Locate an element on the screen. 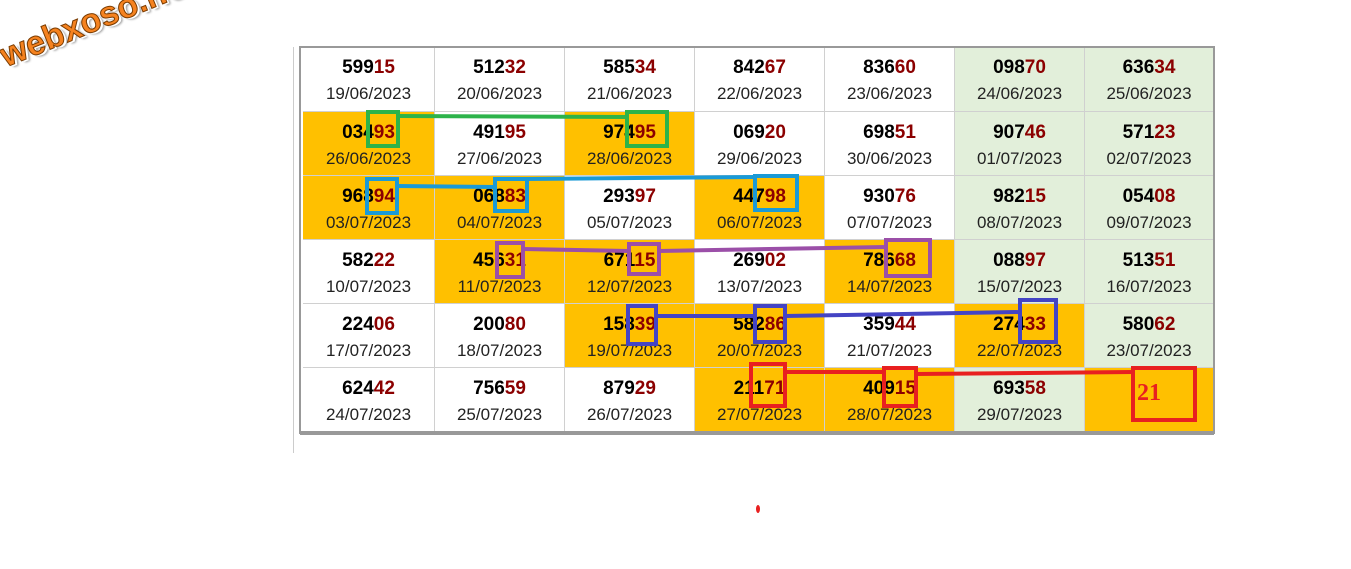 The width and height of the screenshot is (1351, 569). blue-marks is located at coordinates (582, 194).